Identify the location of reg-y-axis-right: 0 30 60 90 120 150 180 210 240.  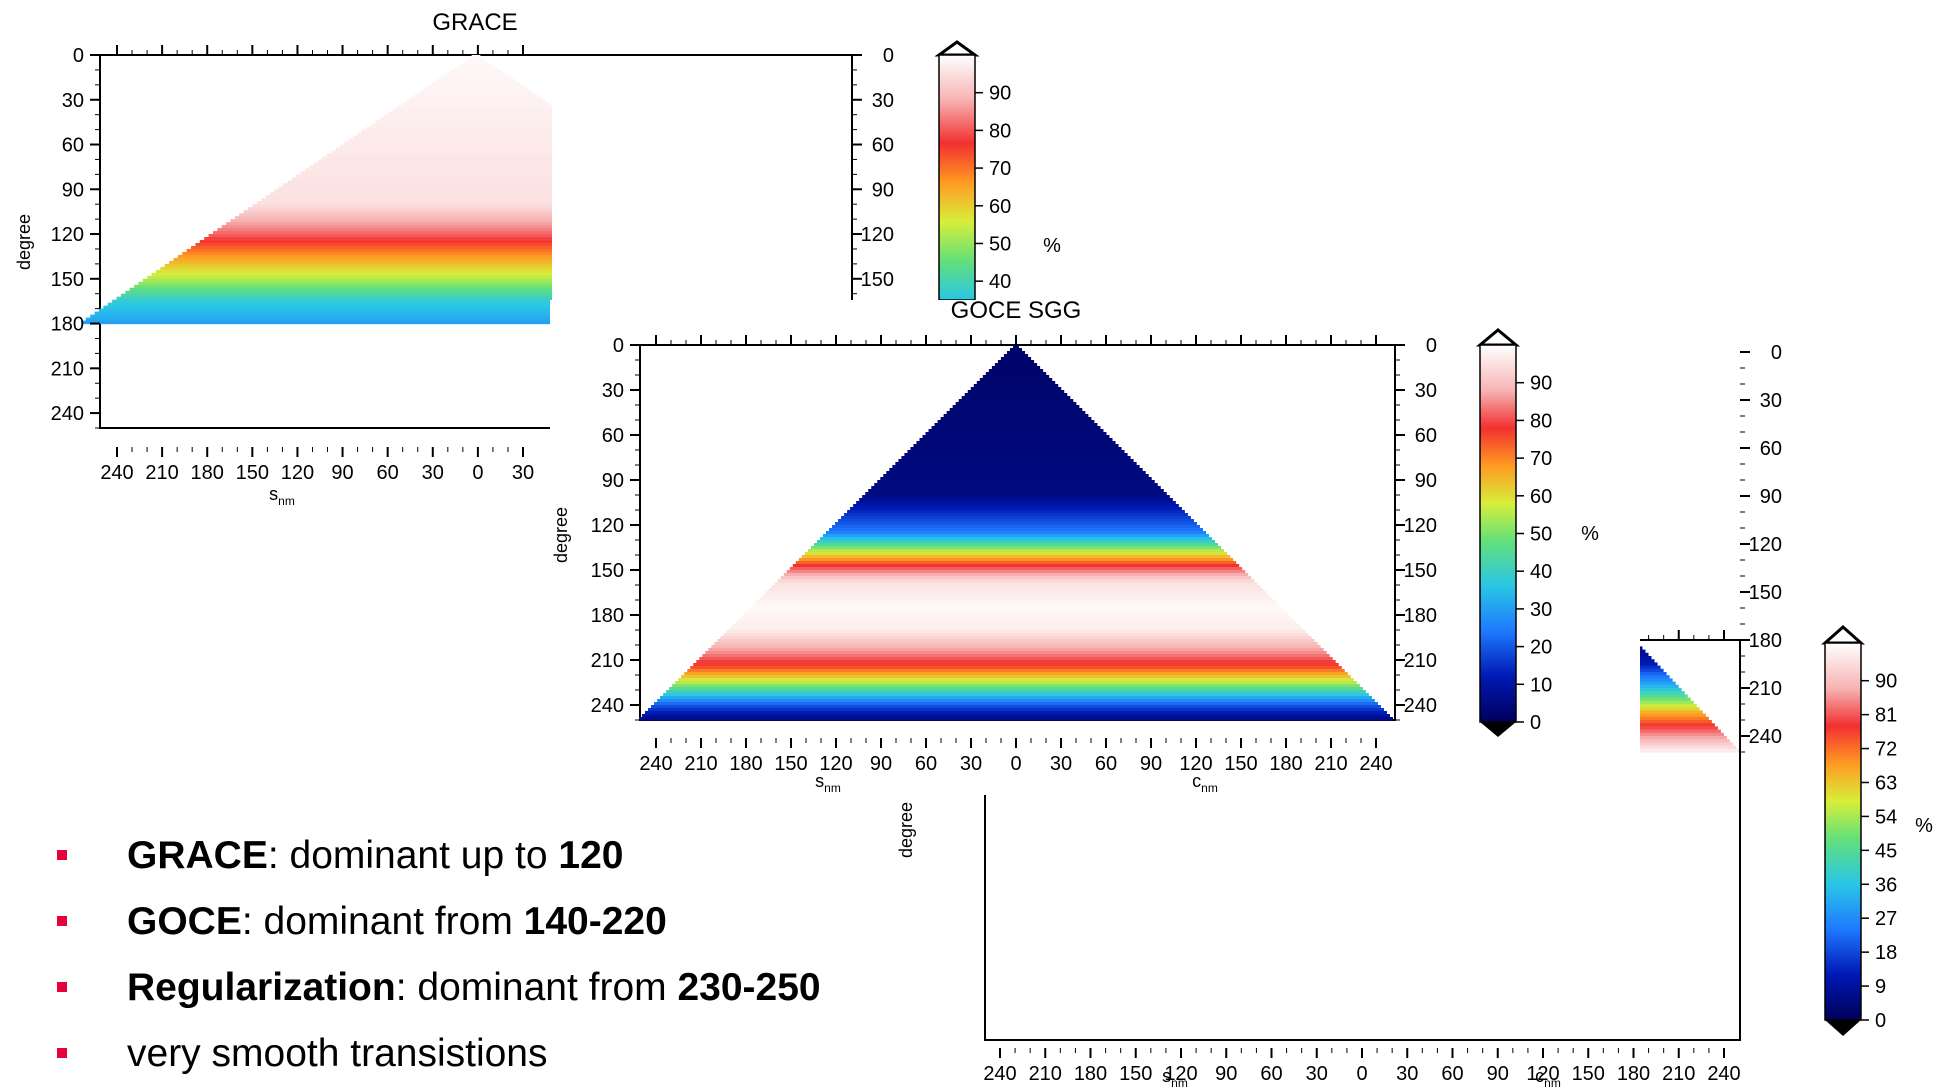
(1761, 547).